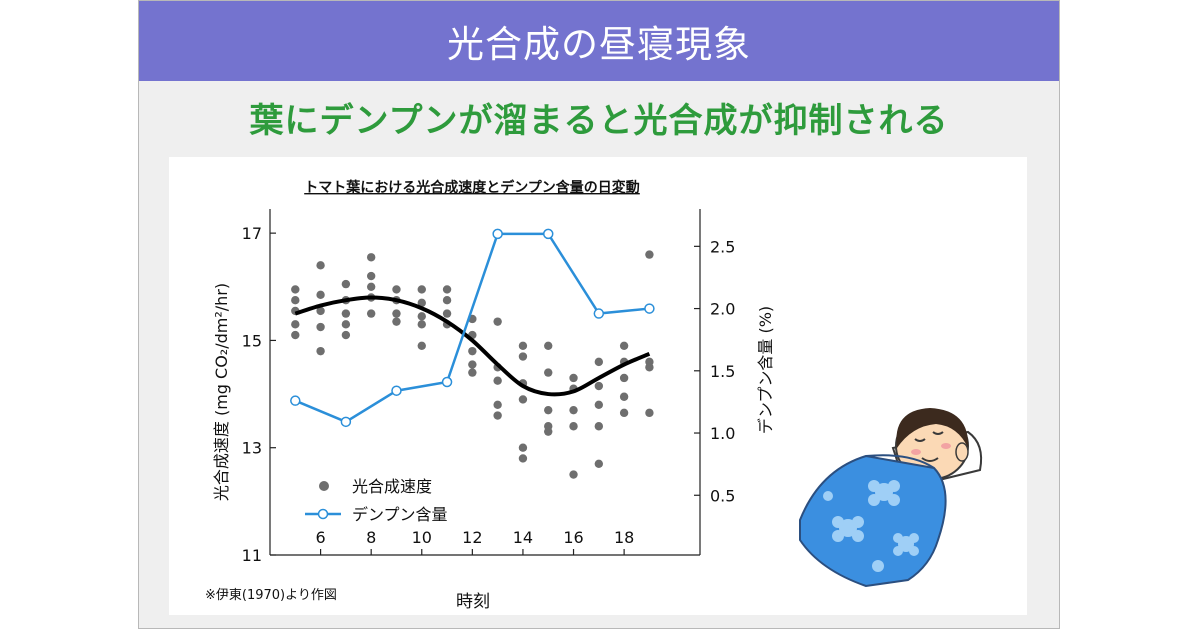 Image resolution: width=1200 pixels, height=630 pixels. What do you see at coordinates (573, 537) in the screenshot?
I see `x-tick-label: 16` at bounding box center [573, 537].